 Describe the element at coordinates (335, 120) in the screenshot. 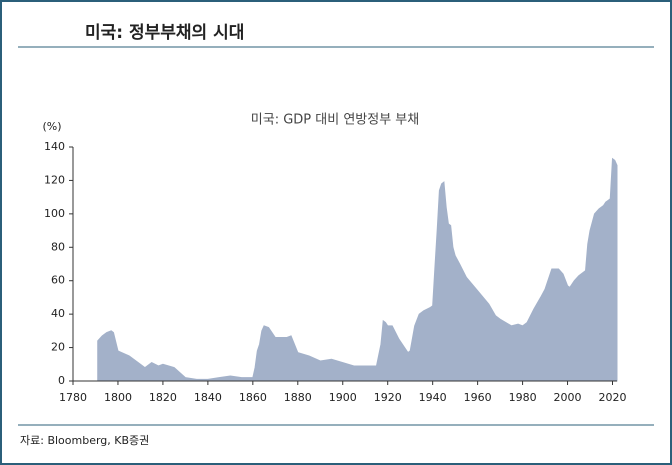

I see `chart-title: 미국: GDP 대비 연방정부 부채` at that location.